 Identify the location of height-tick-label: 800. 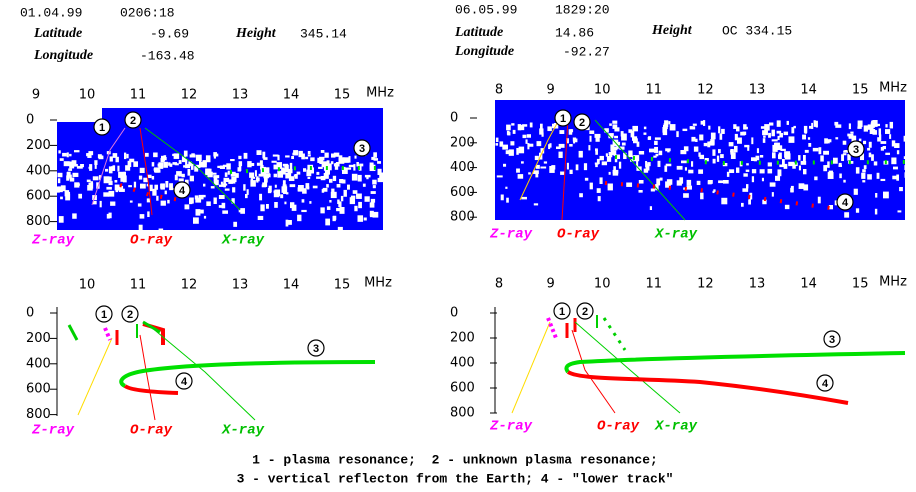
(38, 221).